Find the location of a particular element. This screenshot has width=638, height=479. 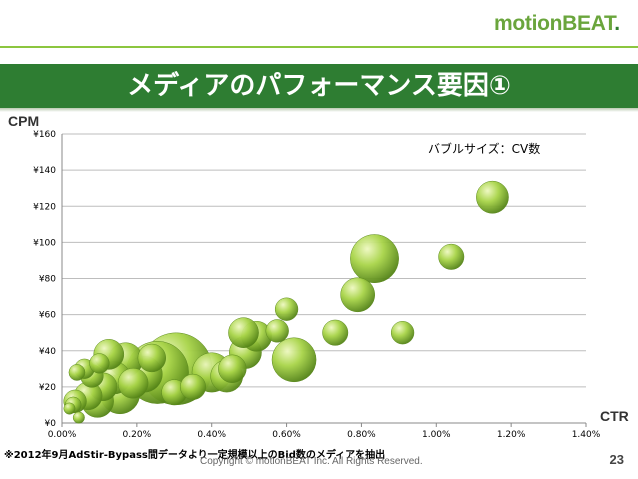

y-tick-label: ¥40 is located at coordinates (47, 352).